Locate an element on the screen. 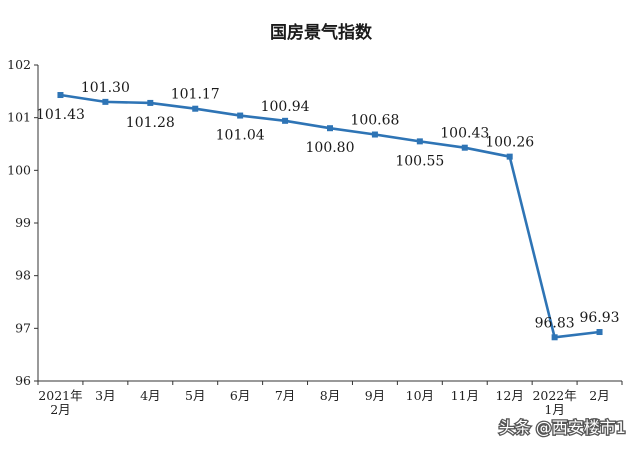 The height and width of the screenshot is (449, 640). x-tick-label: 9月 is located at coordinates (375, 395).